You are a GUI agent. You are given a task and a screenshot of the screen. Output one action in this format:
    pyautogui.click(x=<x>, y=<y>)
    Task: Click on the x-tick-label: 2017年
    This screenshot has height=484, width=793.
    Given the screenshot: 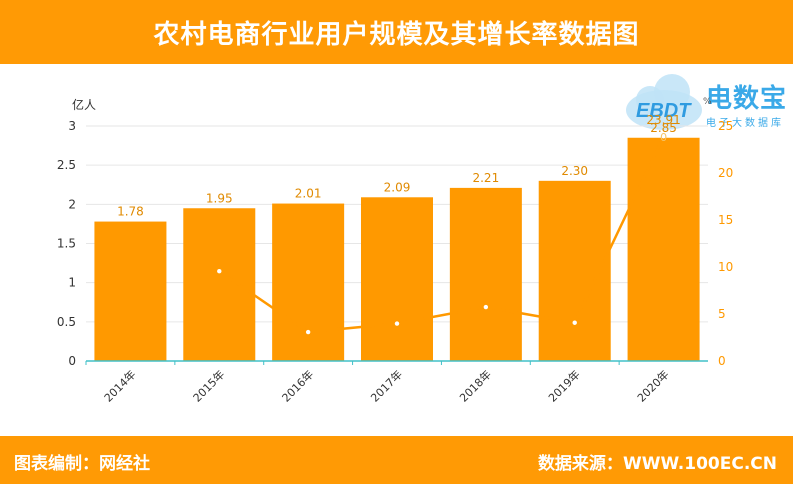 What is the action you would take?
    pyautogui.click(x=386, y=385)
    